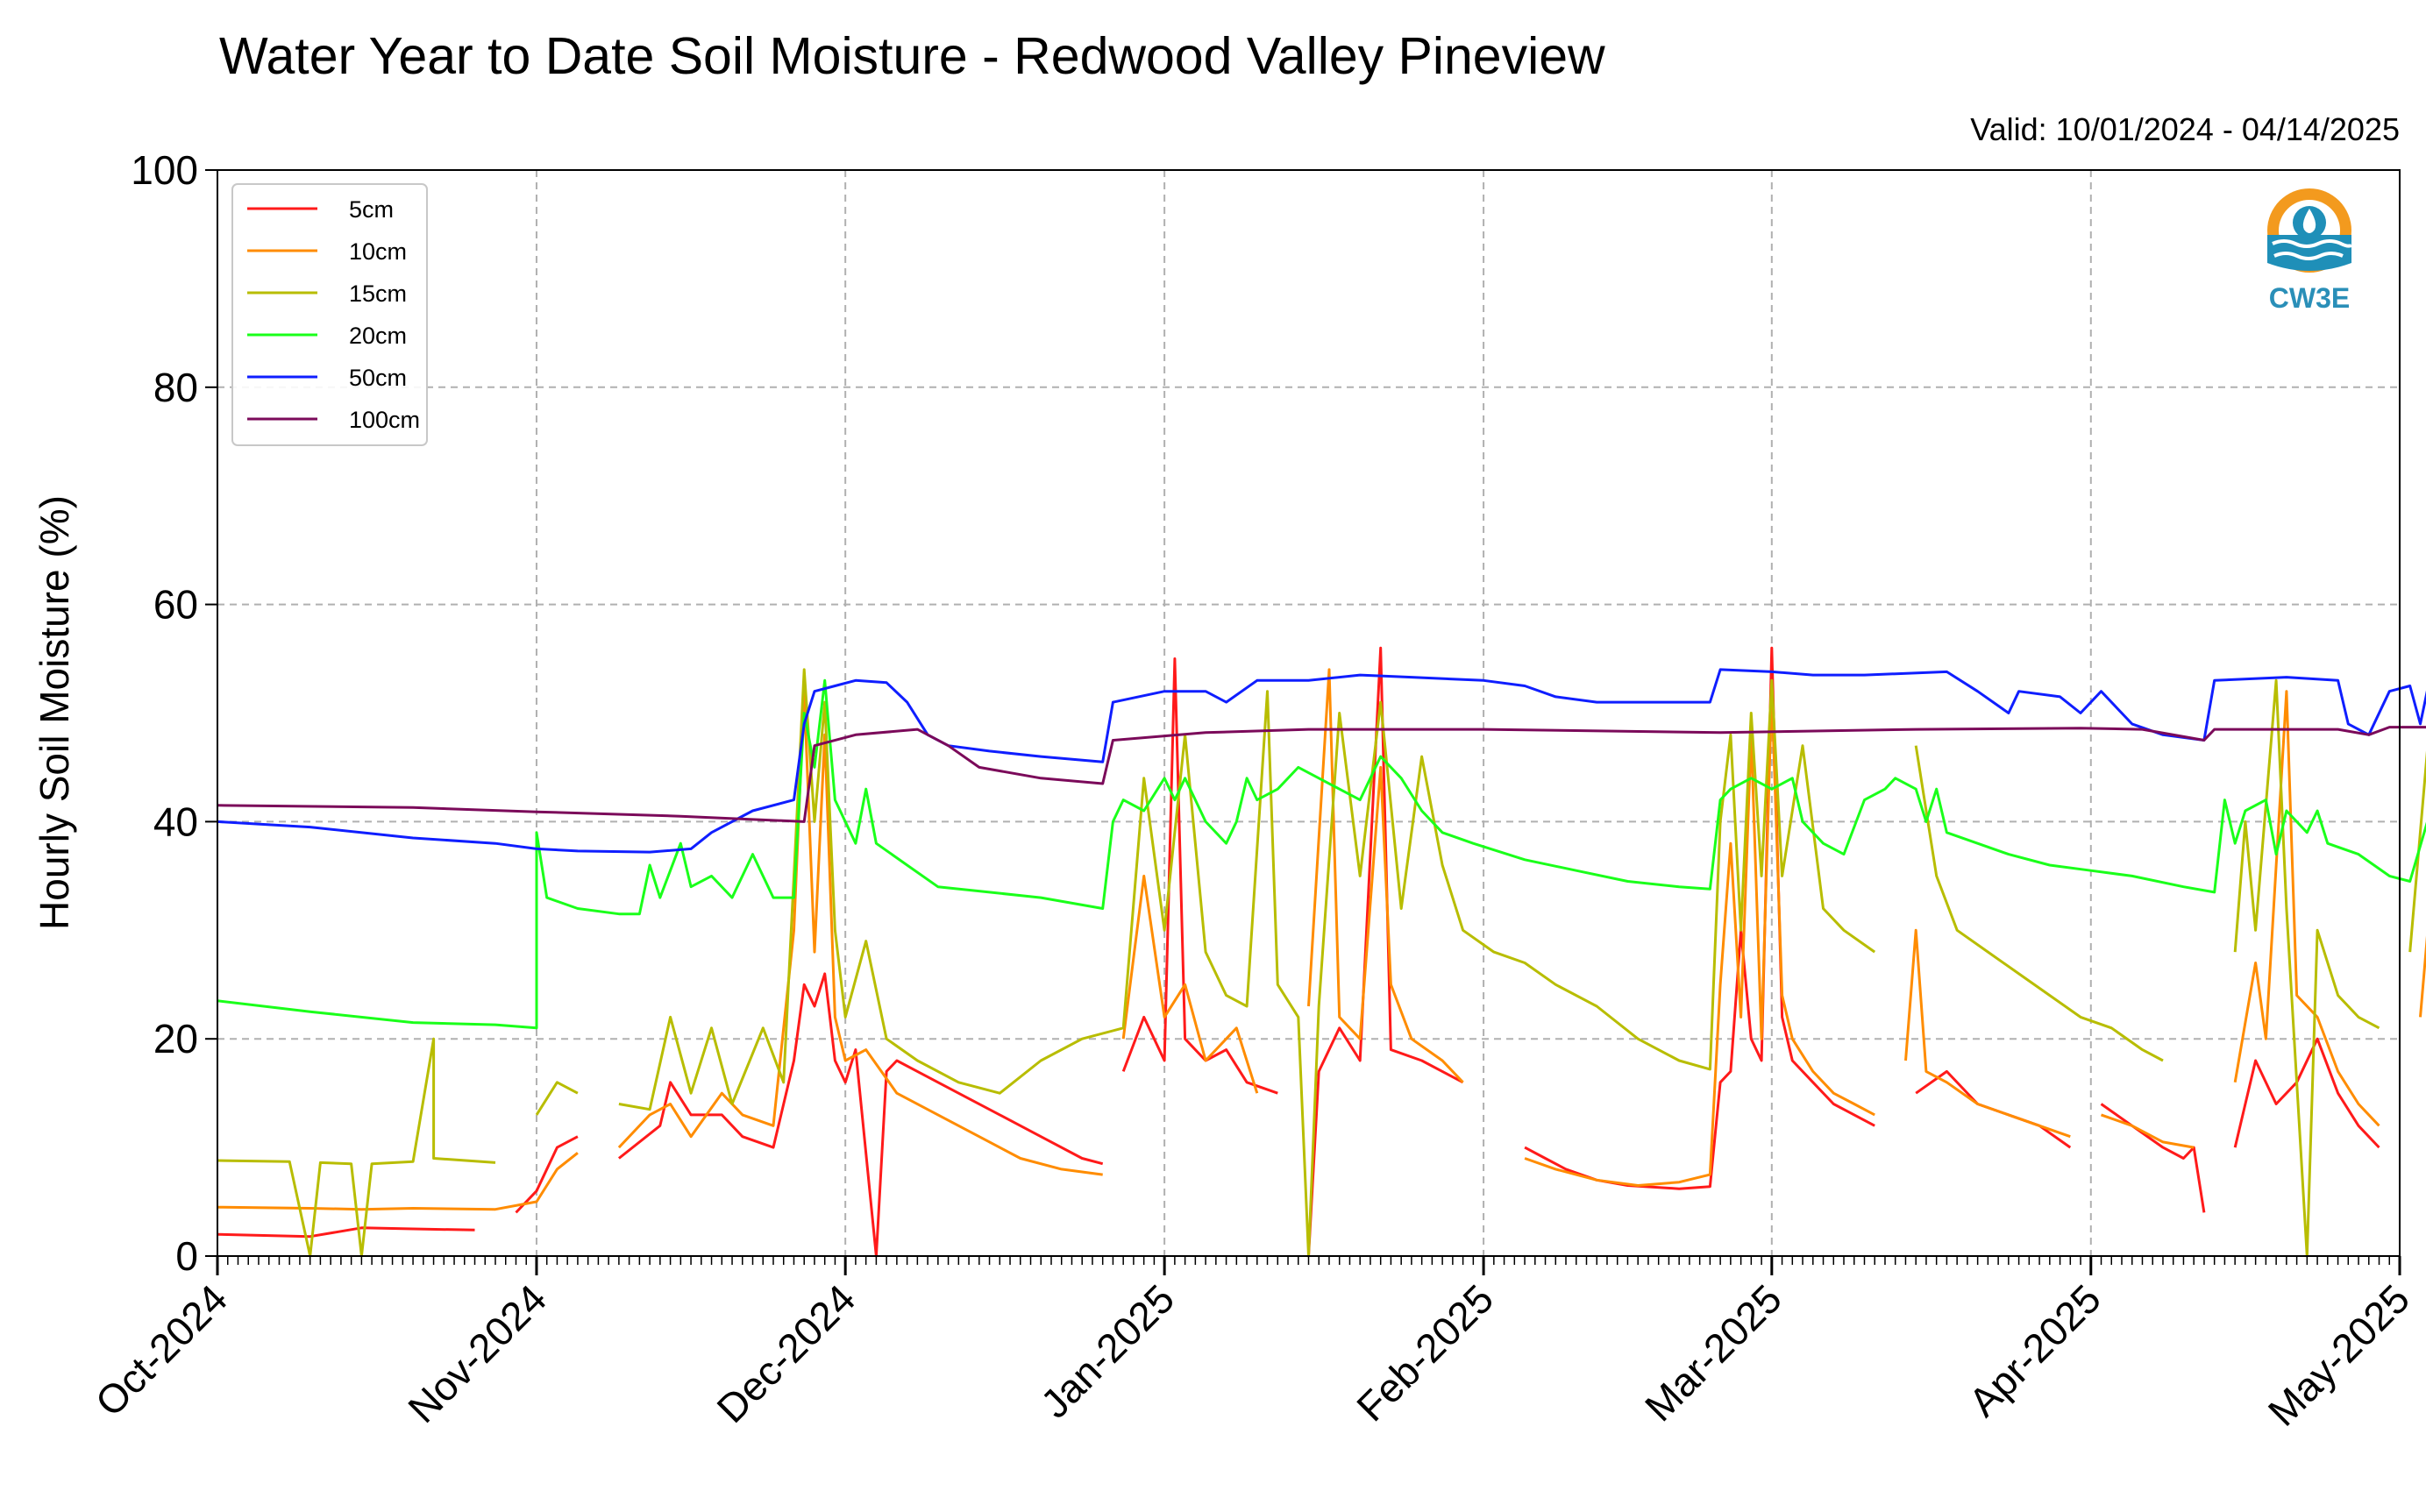 The height and width of the screenshot is (1512, 2426). What do you see at coordinates (1321, 774) in the screenshot?
I see `series-line-100cm` at bounding box center [1321, 774].